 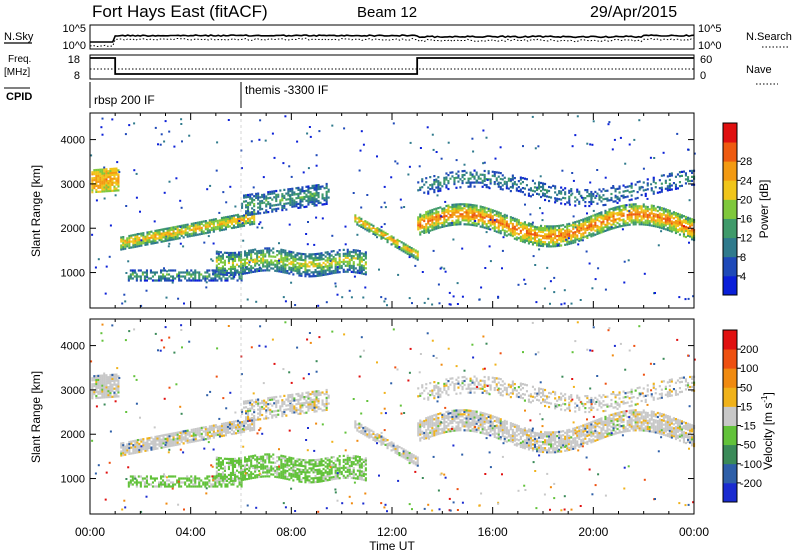 I want to click on nsearch-series, so click(x=392, y=42).